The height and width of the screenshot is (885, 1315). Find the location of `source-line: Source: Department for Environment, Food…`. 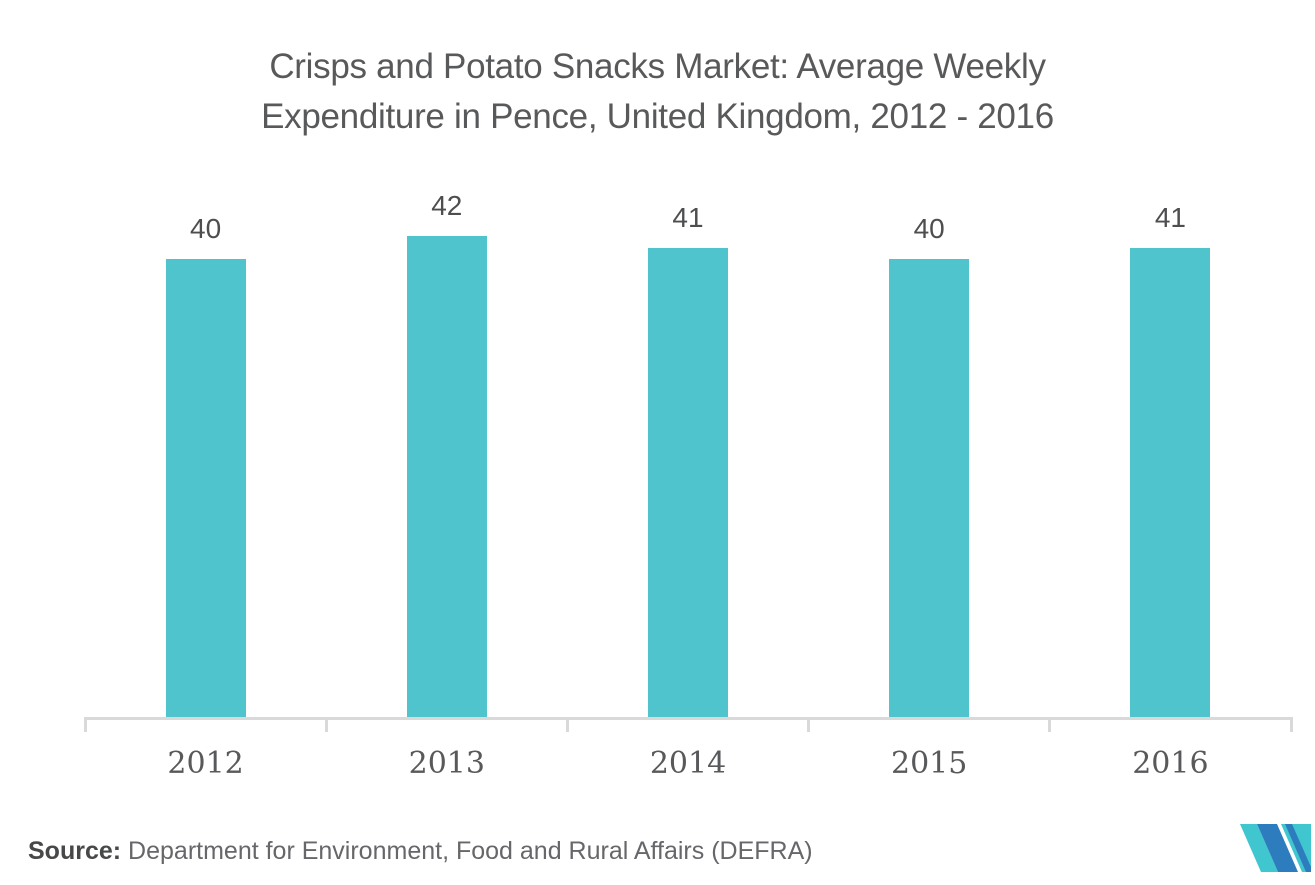

source-line: Source: Department for Environment, Food… is located at coordinates (420, 851).